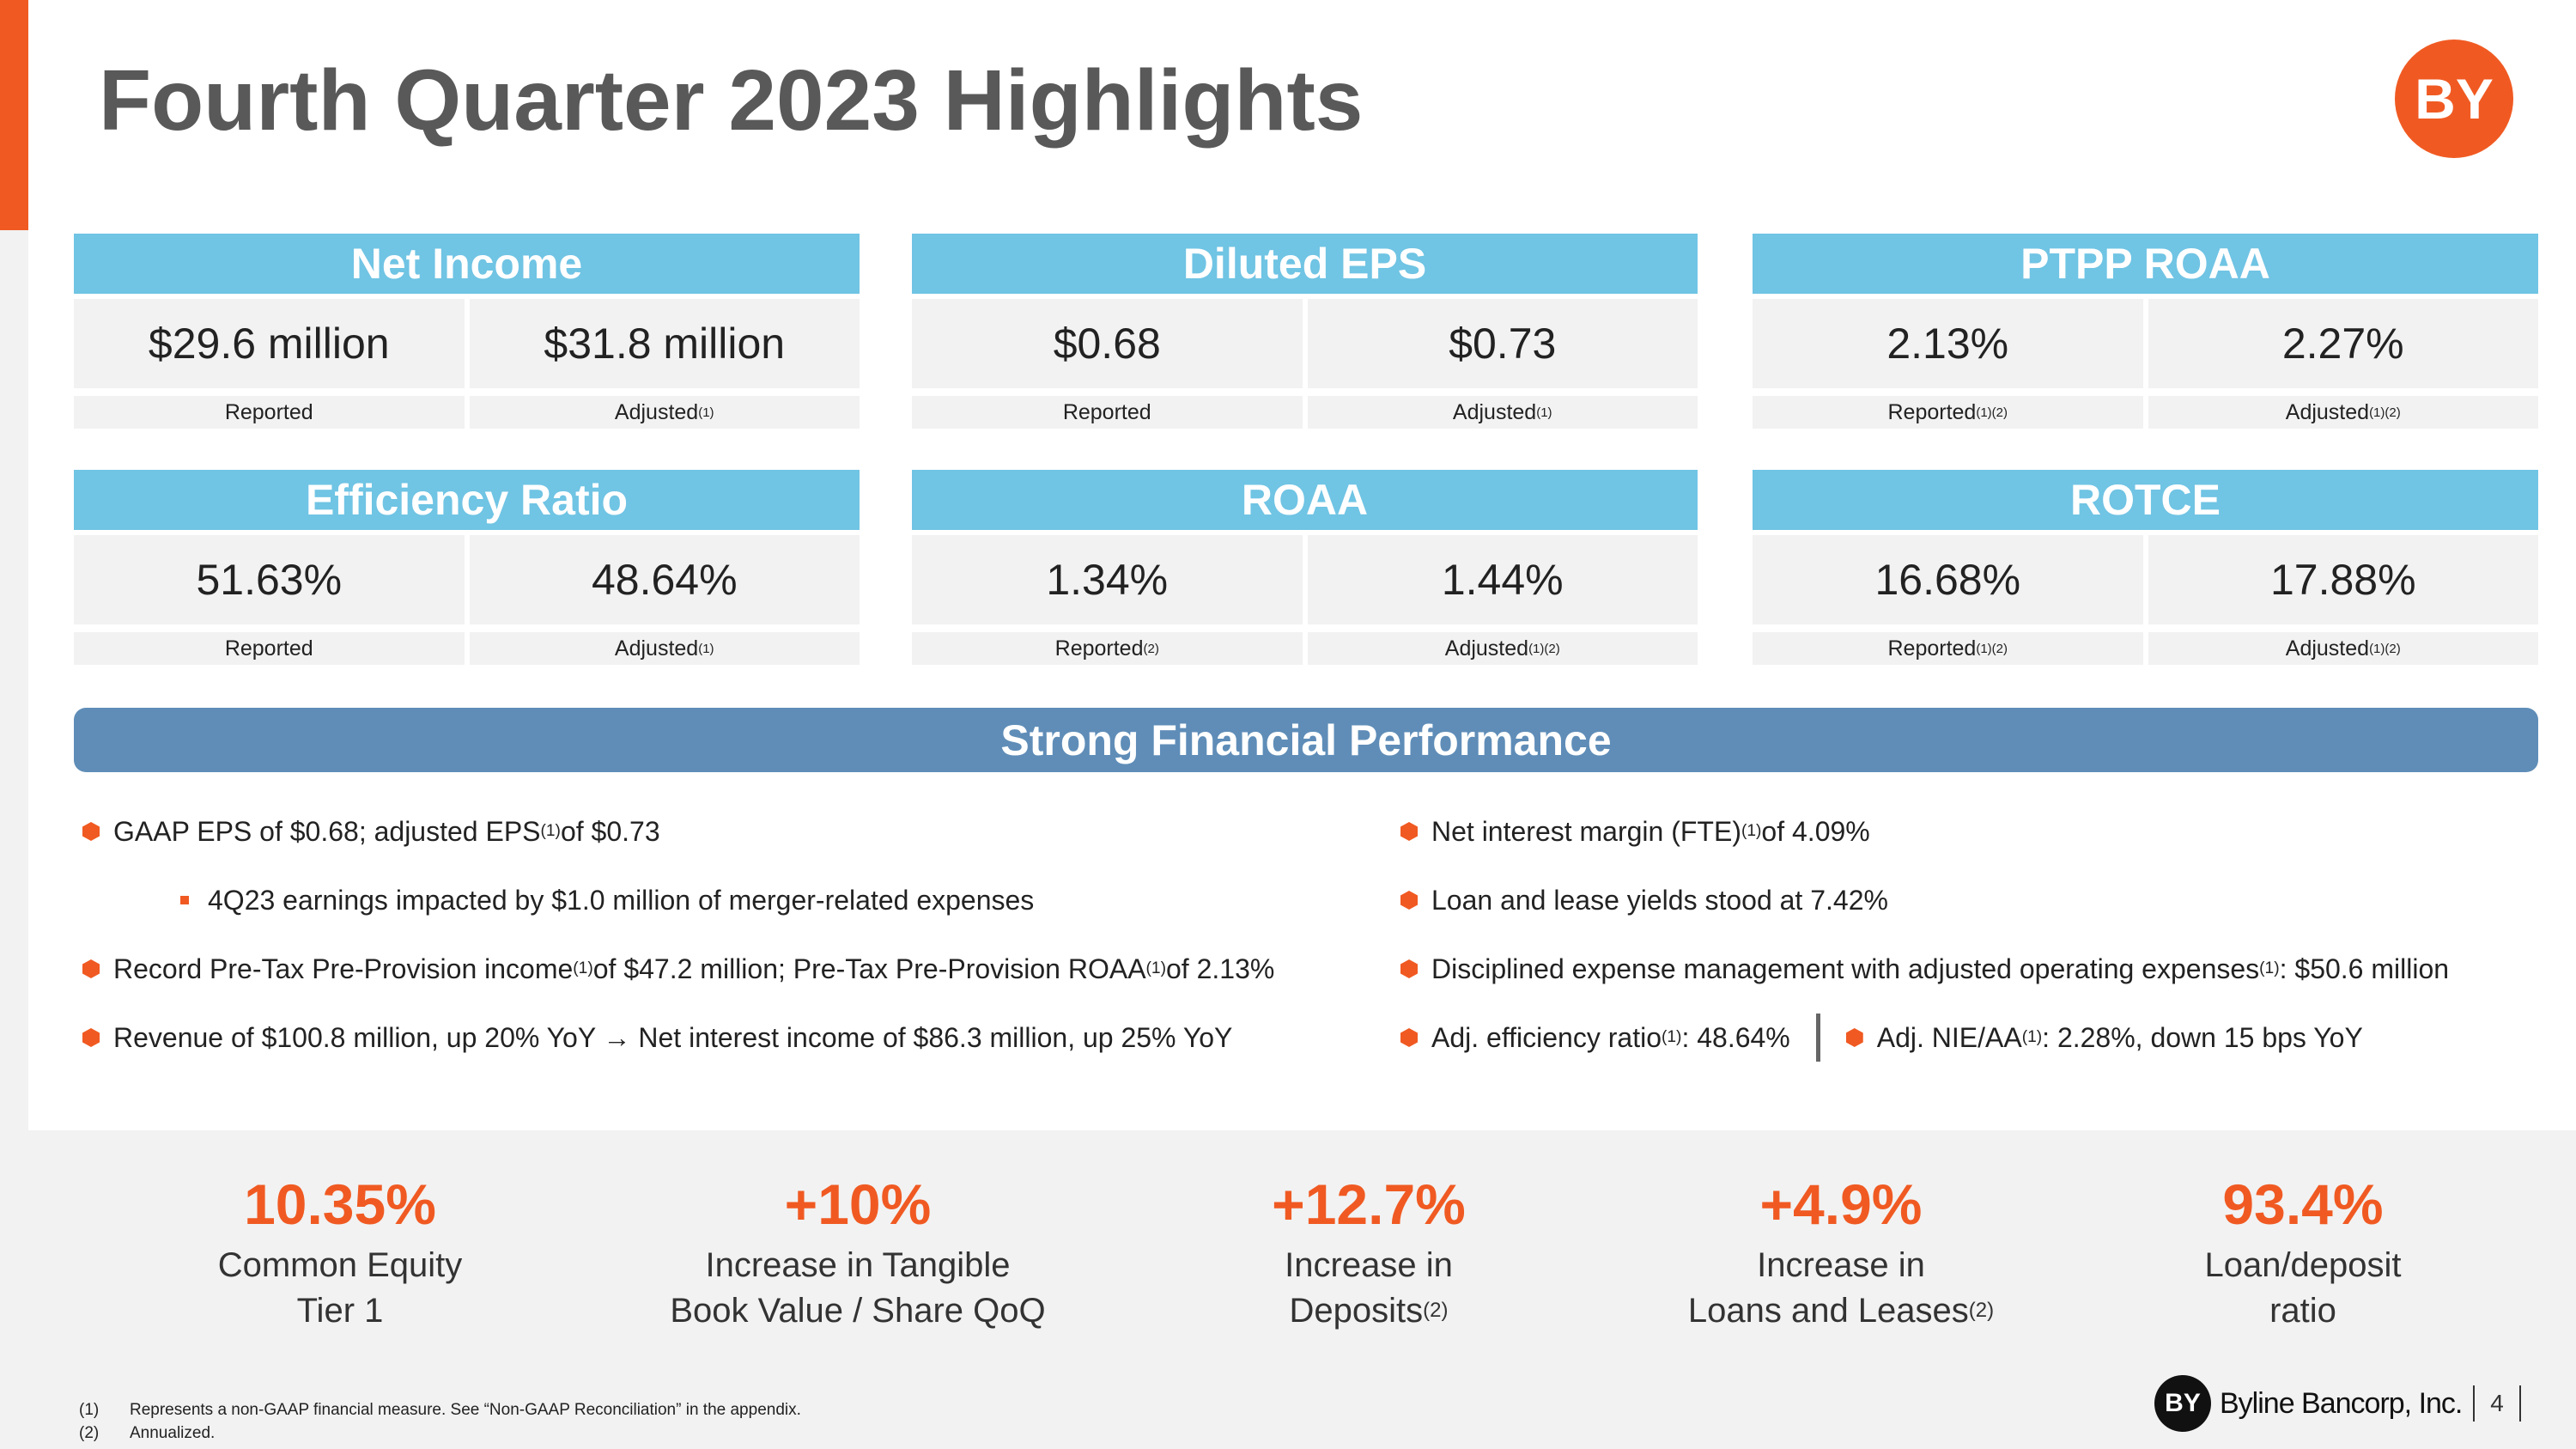 The height and width of the screenshot is (1449, 2576). Describe the element at coordinates (1221, 968) in the screenshot. I see `text: of 2.13%` at that location.